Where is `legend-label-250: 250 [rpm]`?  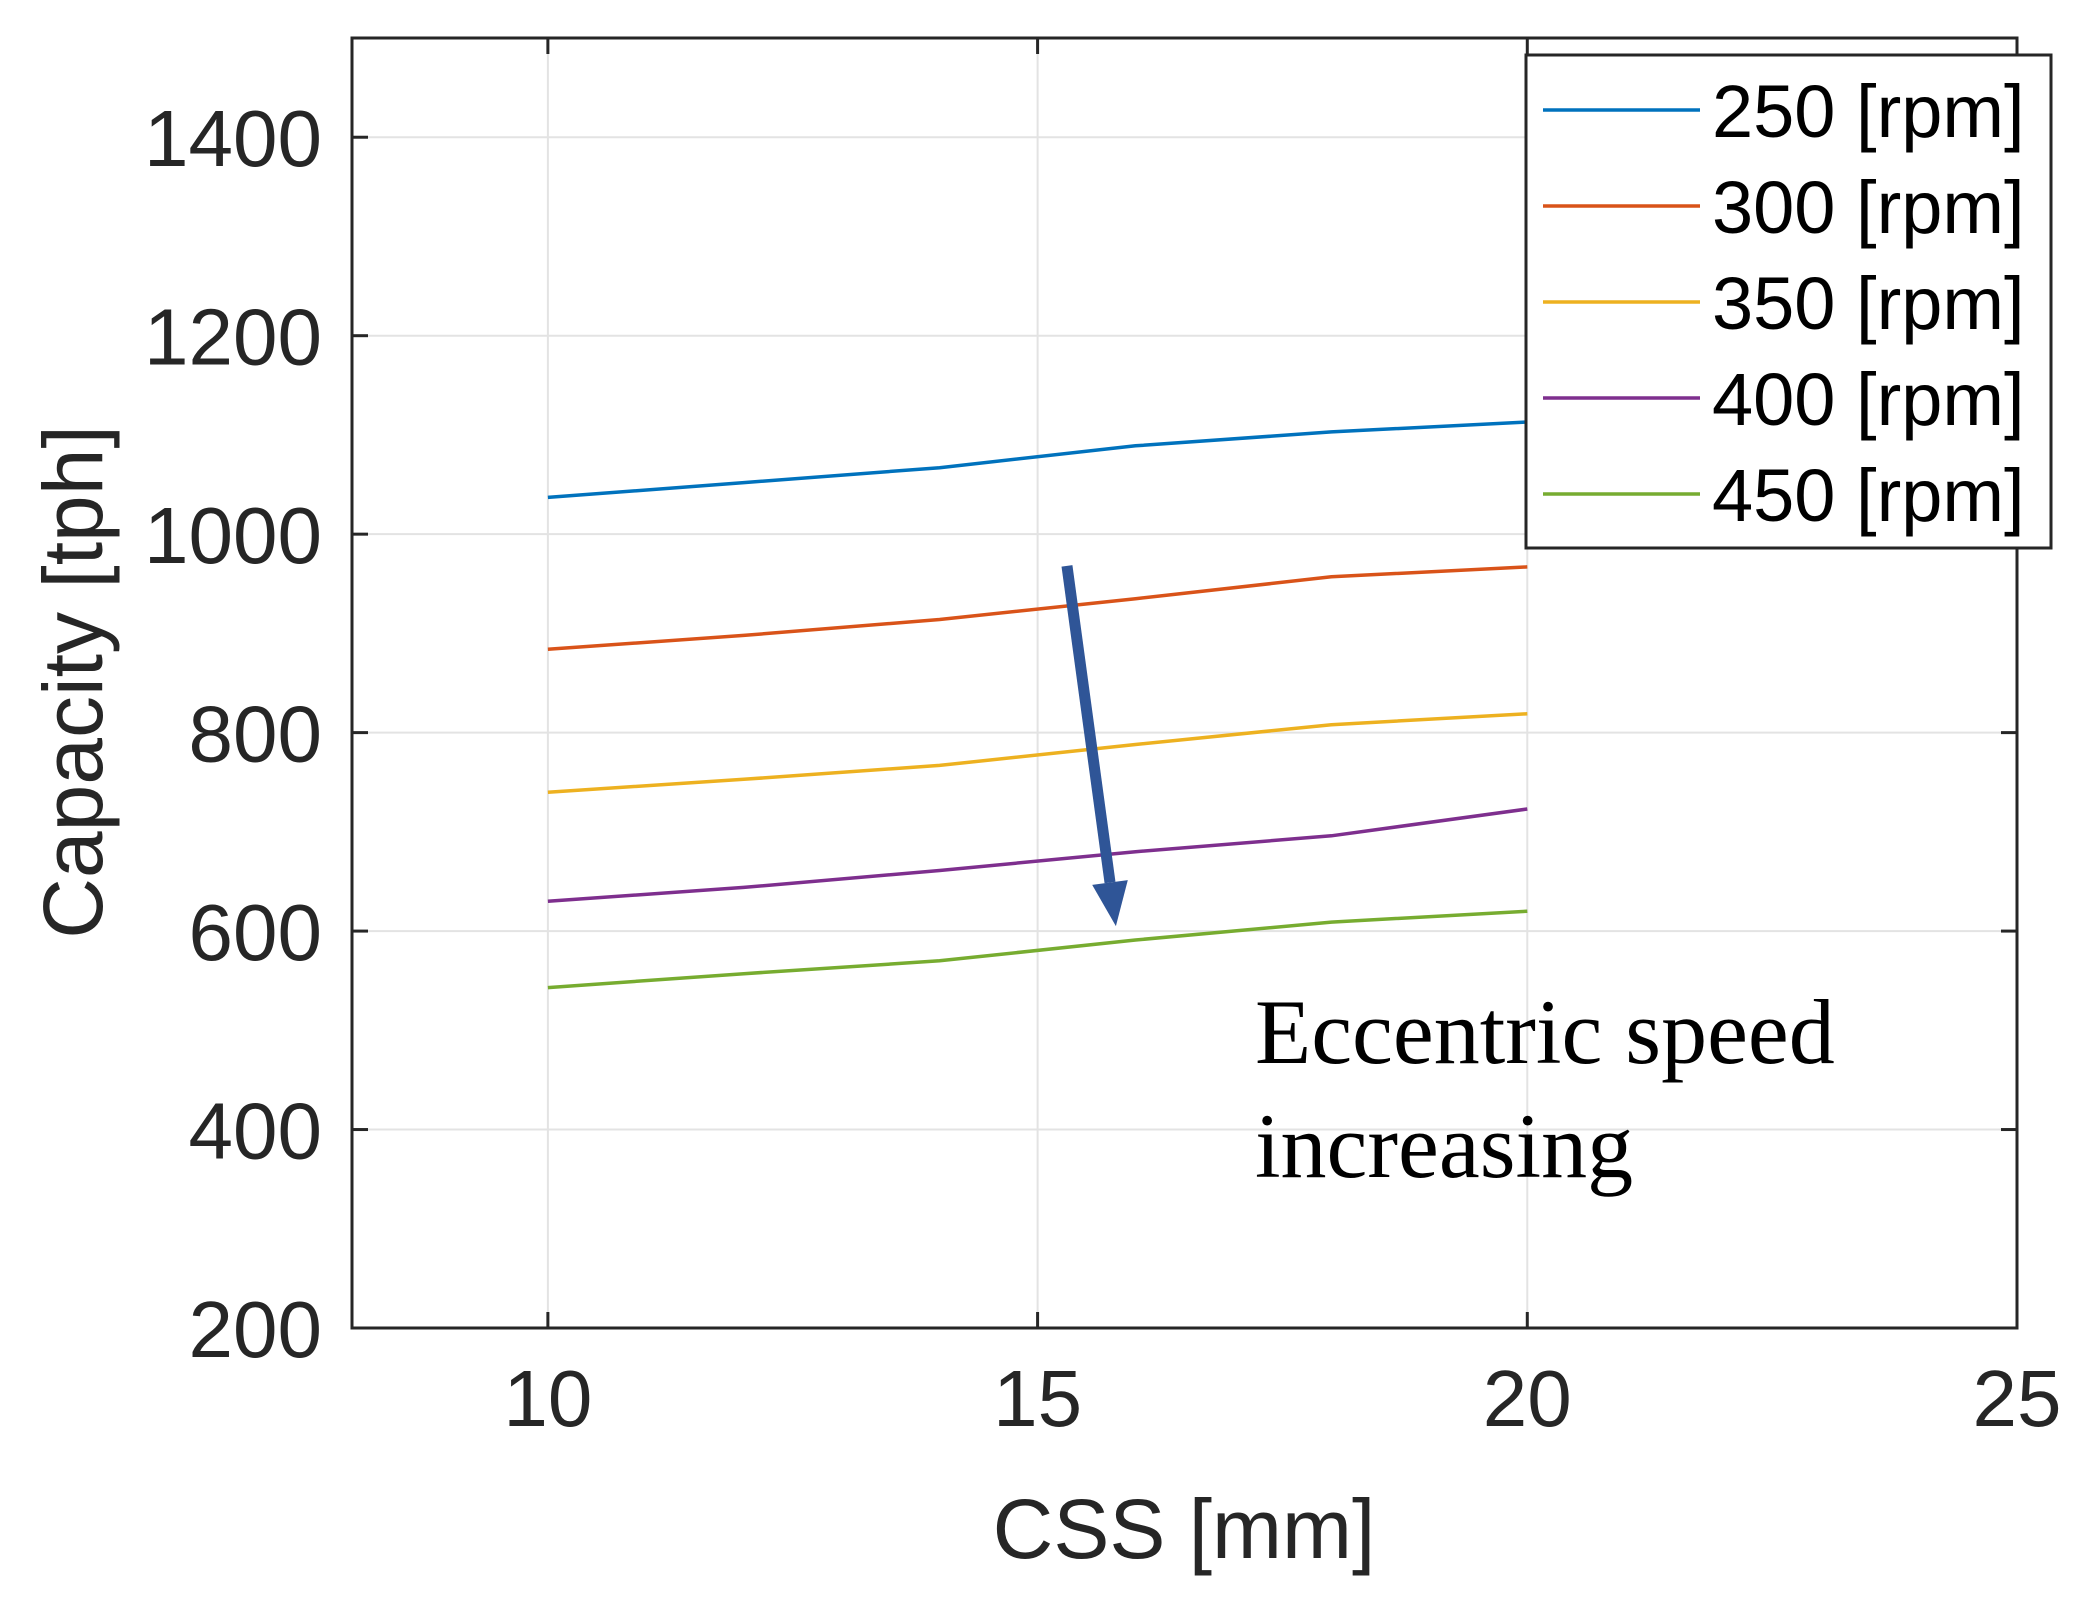 legend-label-250: 250 [rpm] is located at coordinates (1868, 111).